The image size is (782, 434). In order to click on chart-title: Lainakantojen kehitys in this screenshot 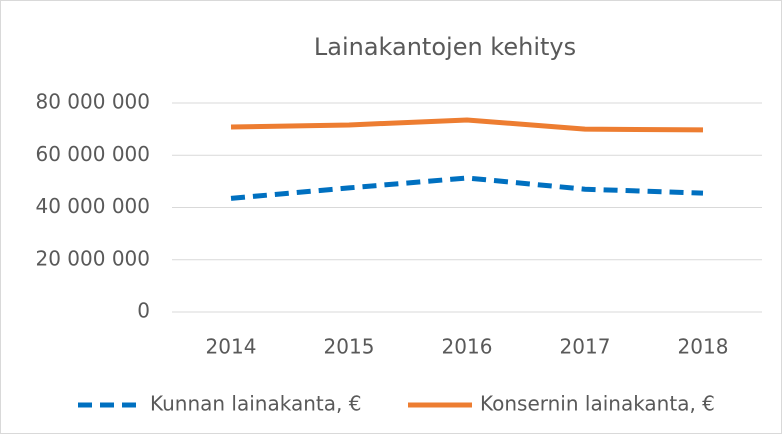, I will do `click(445, 47)`.